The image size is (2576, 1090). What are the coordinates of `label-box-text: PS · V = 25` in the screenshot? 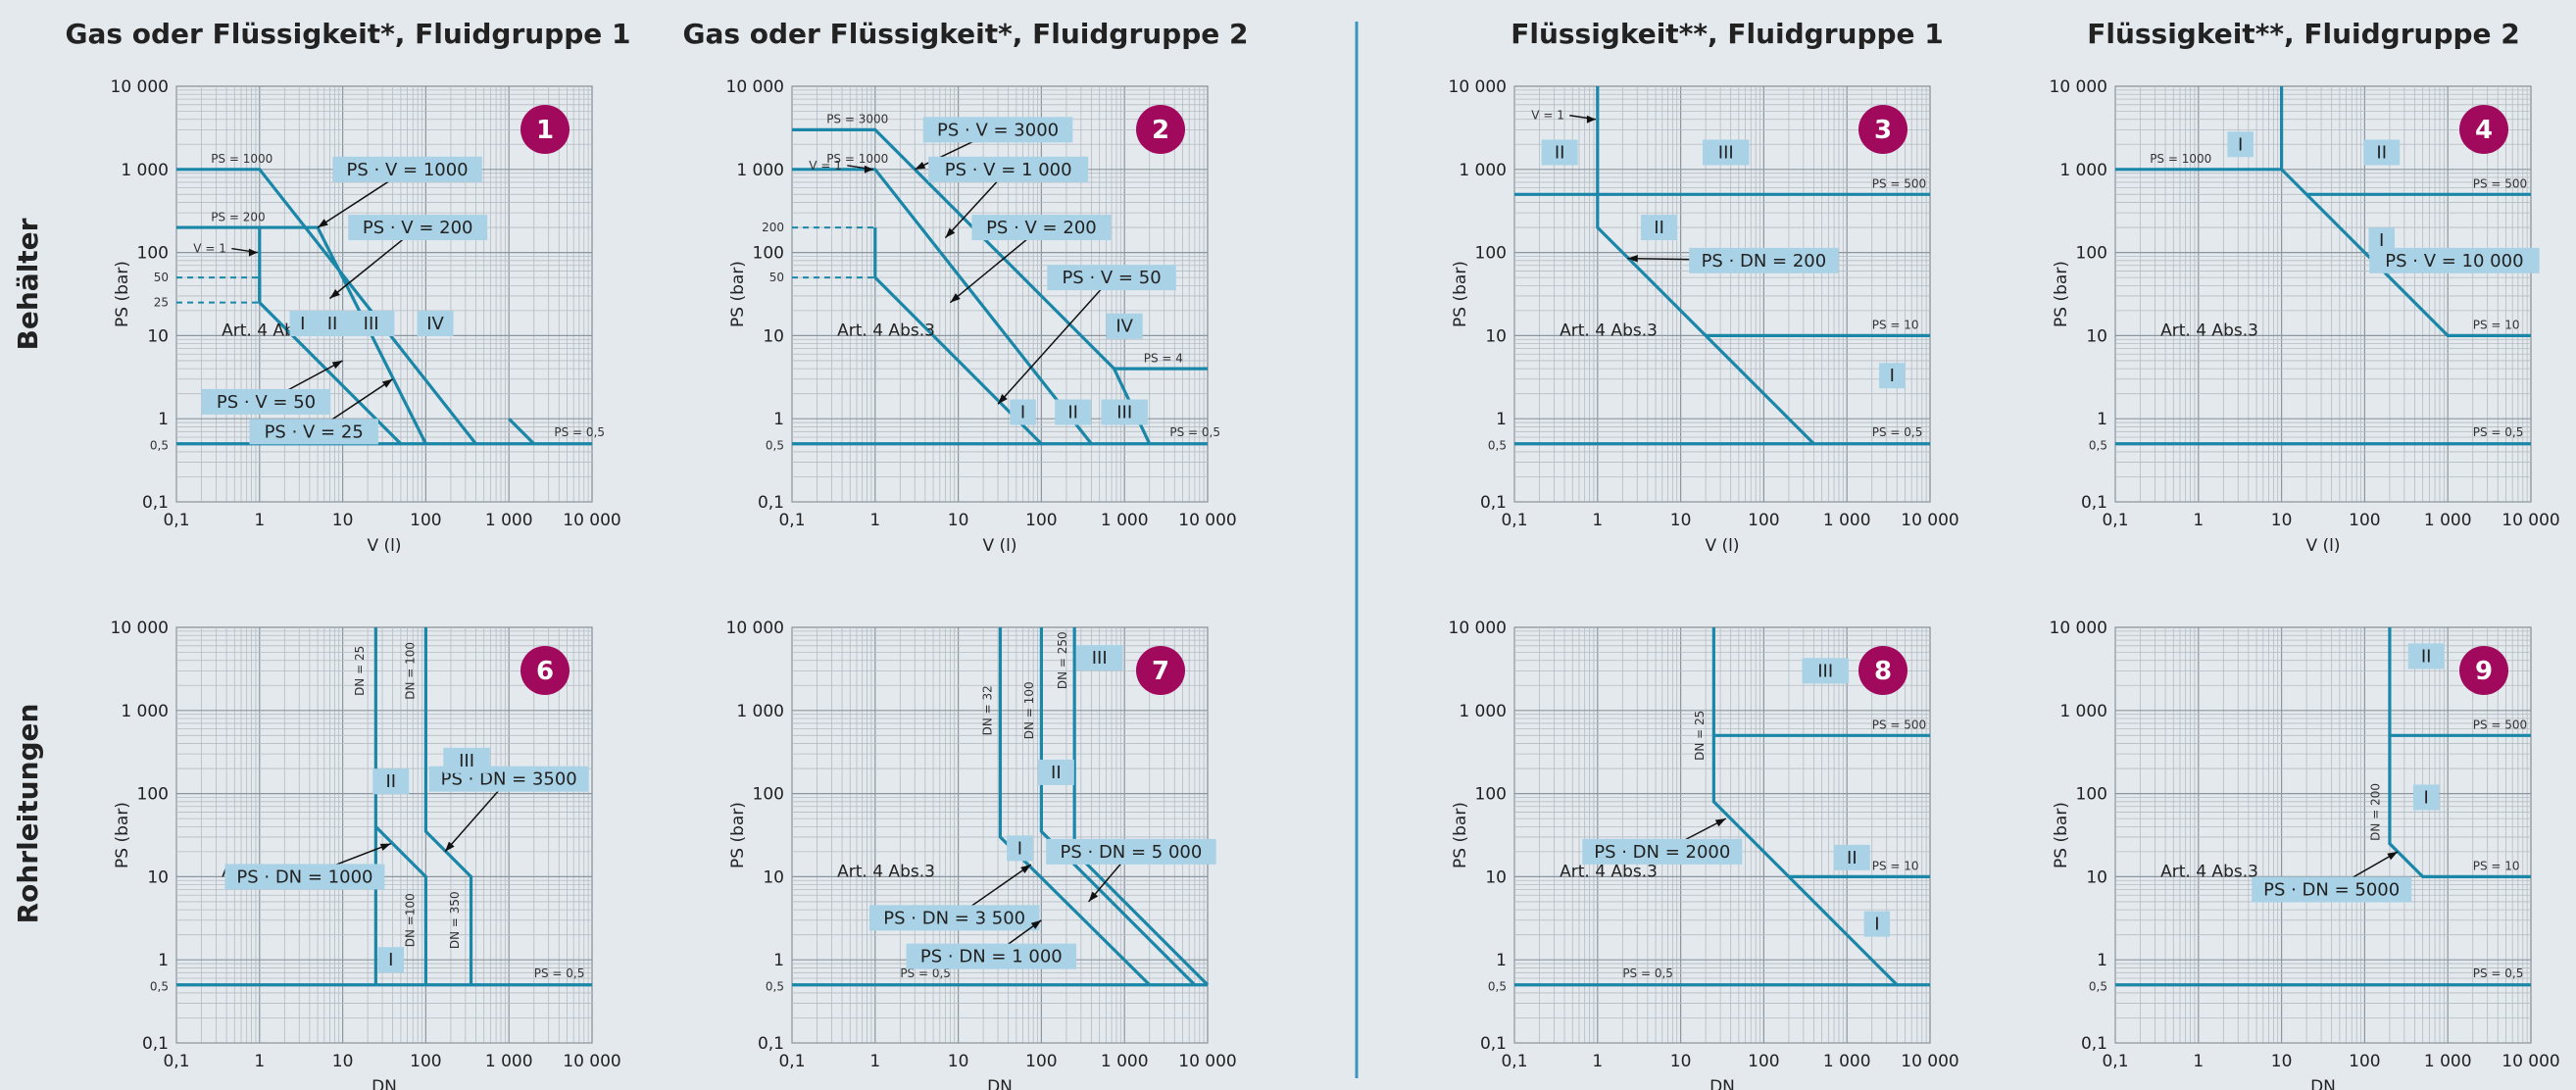 It's located at (314, 432).